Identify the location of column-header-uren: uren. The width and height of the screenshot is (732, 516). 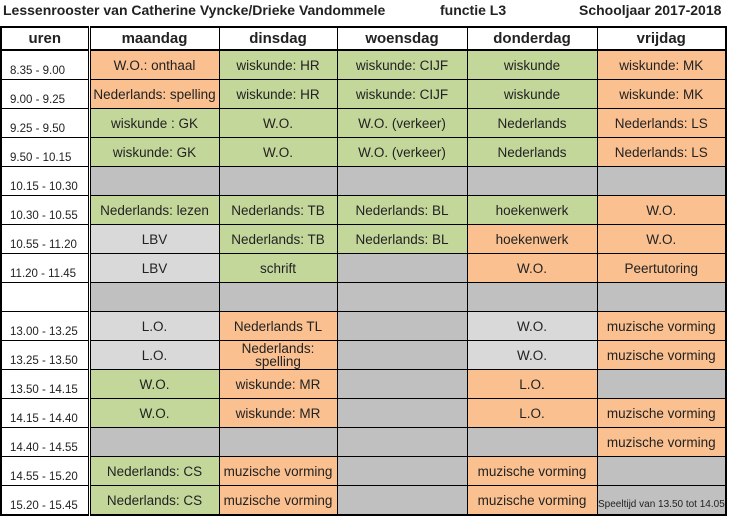
(45, 38).